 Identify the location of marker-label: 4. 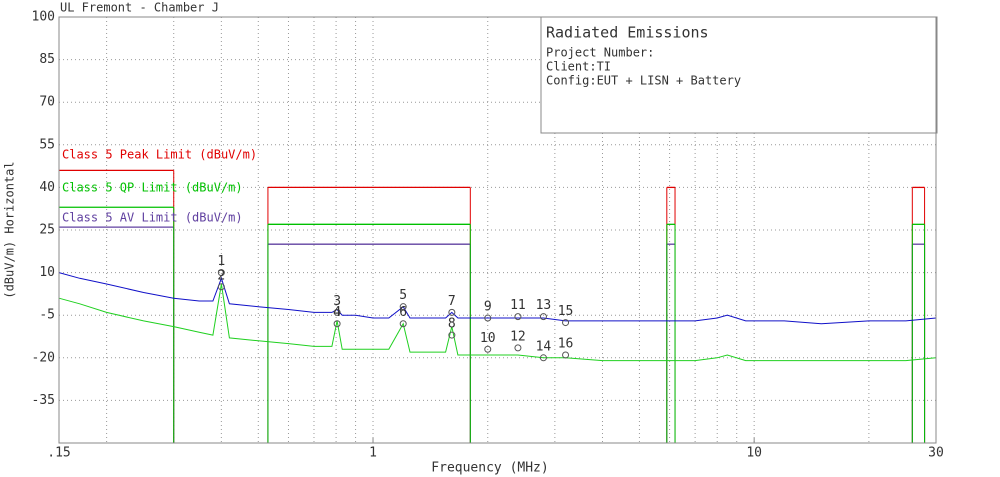
(337, 312).